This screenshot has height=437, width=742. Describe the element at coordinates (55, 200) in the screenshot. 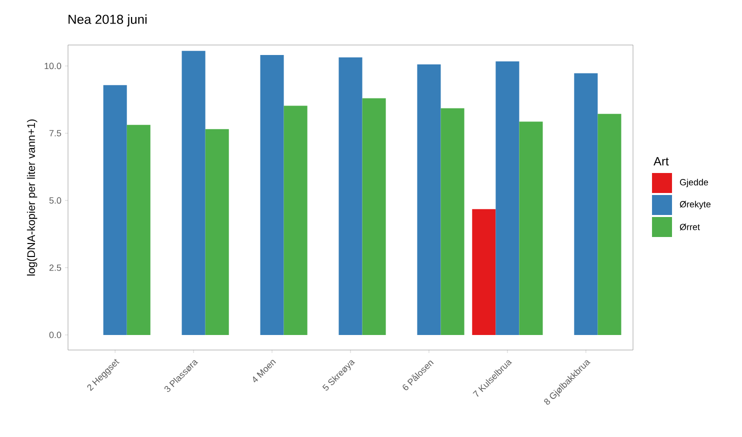

I see `y-tick-label: 5.0` at that location.